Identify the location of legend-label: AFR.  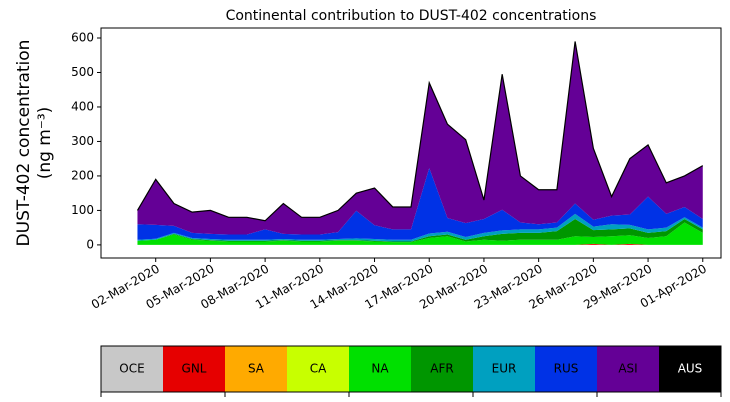
(441, 369).